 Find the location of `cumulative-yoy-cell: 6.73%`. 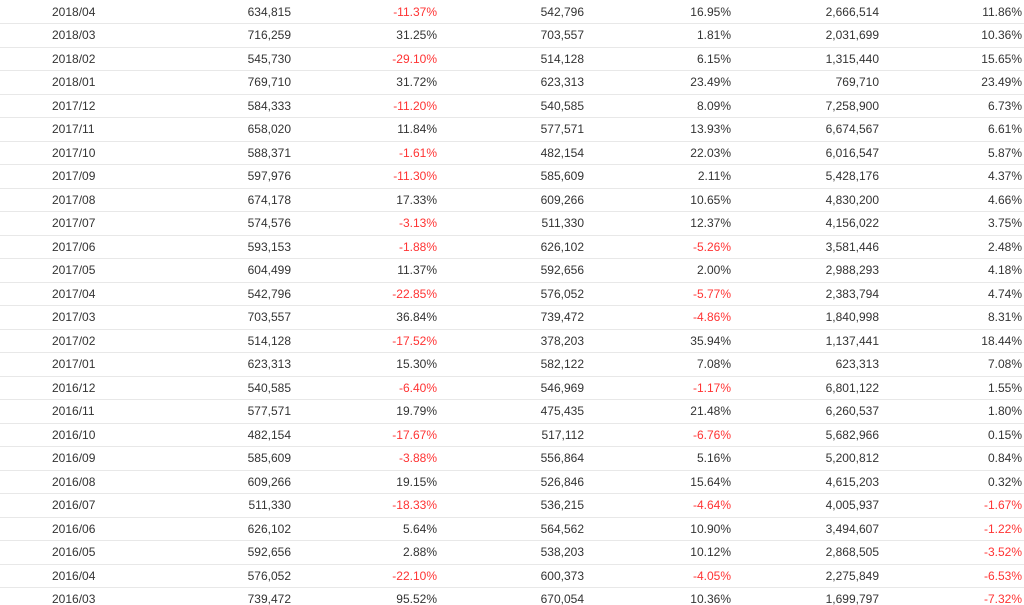

cumulative-yoy-cell: 6.73% is located at coordinates (951, 106).